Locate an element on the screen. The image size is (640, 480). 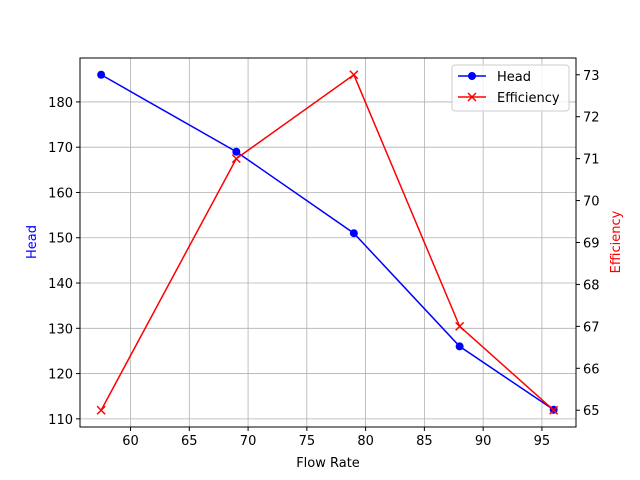
left-y-tick-label: 120 is located at coordinates (60, 375).